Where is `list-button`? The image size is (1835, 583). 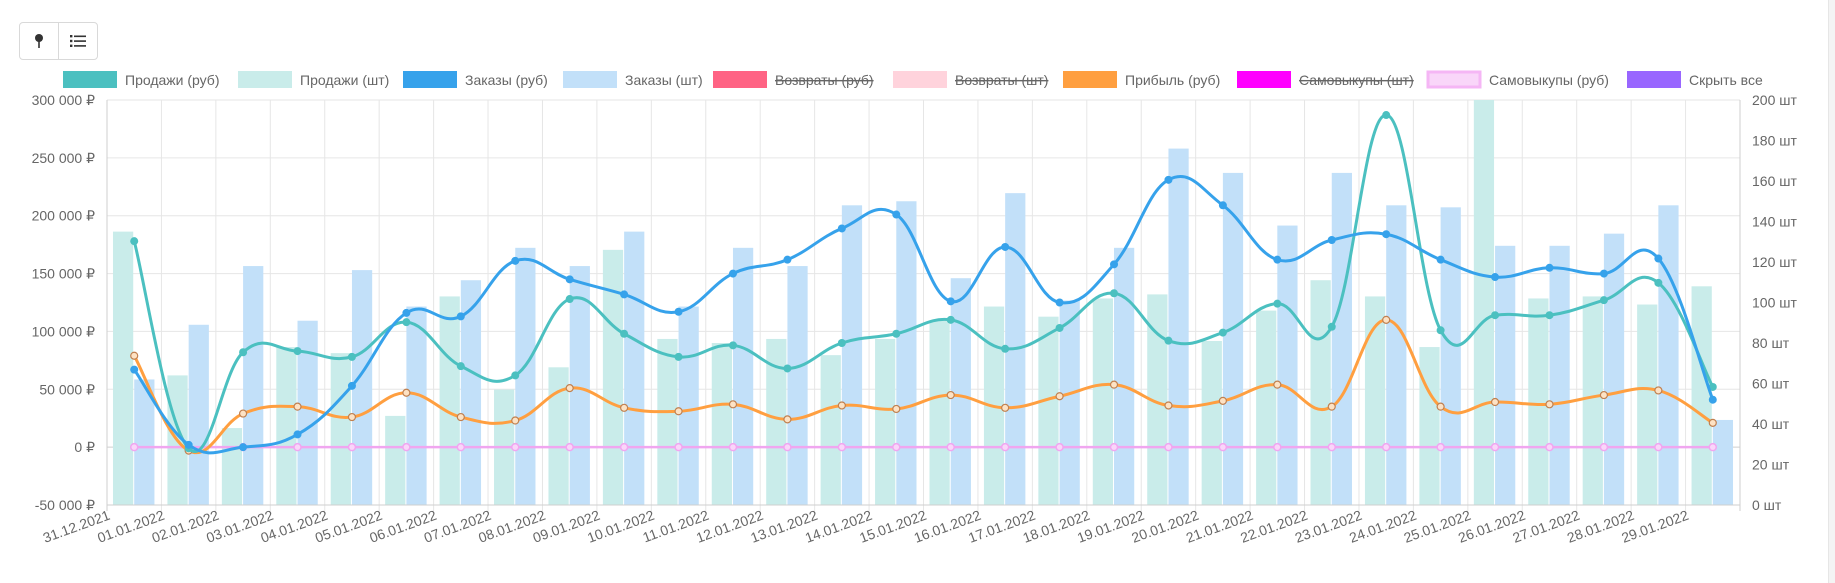
list-button is located at coordinates (77, 41).